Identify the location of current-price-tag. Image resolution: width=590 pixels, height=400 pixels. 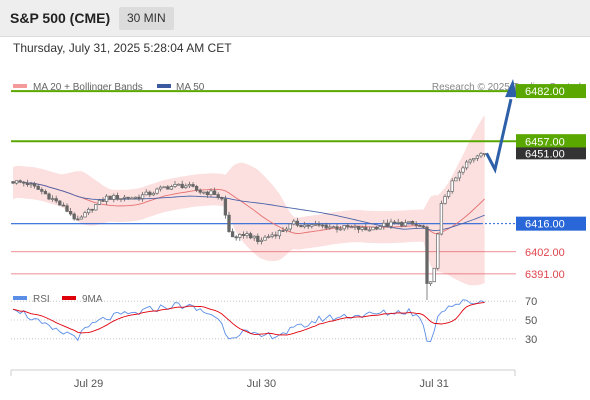
(551, 153).